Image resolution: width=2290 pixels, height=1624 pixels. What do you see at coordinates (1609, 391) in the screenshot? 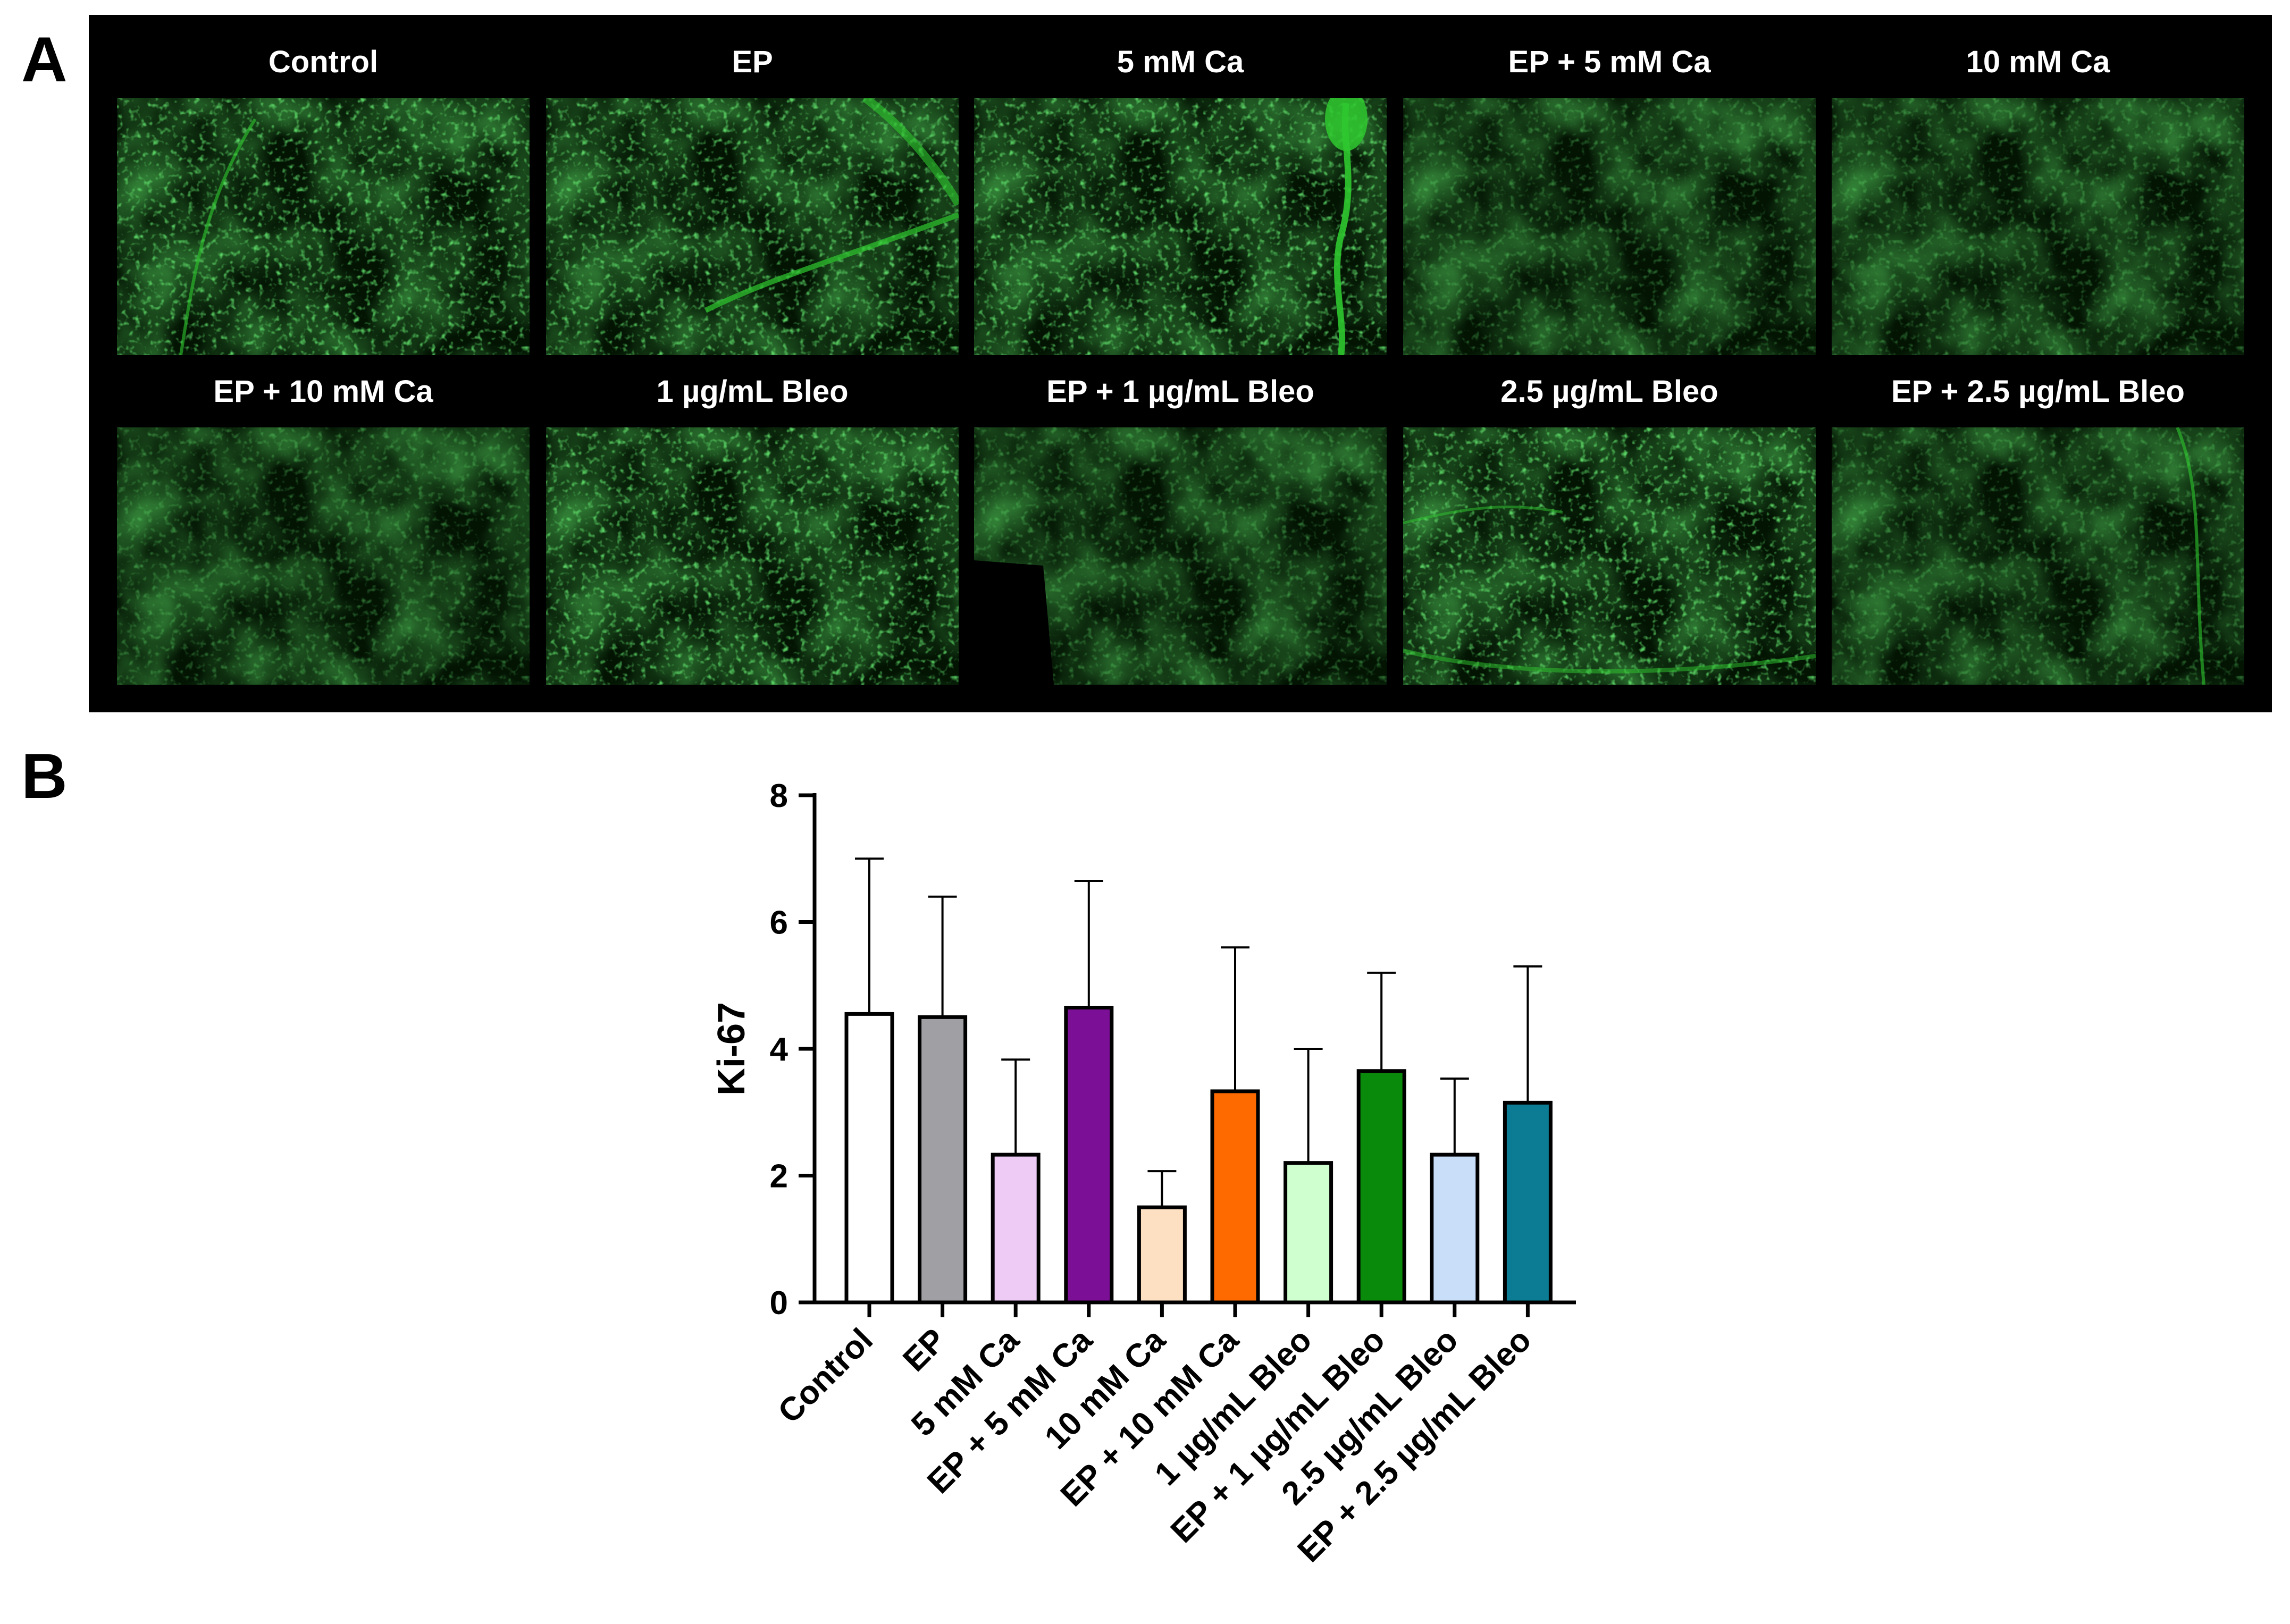
I see `micrograph-label: 2.5 µg/mL Bleo` at bounding box center [1609, 391].